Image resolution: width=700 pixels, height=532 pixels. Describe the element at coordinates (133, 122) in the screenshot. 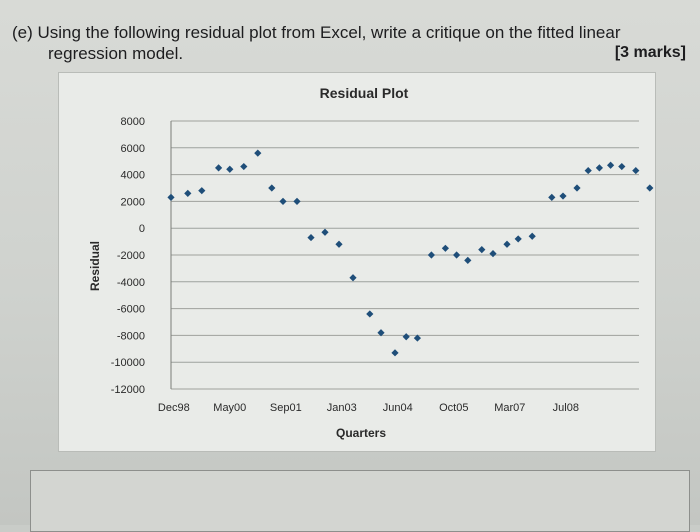

I see `y-tick-label: 8000` at that location.